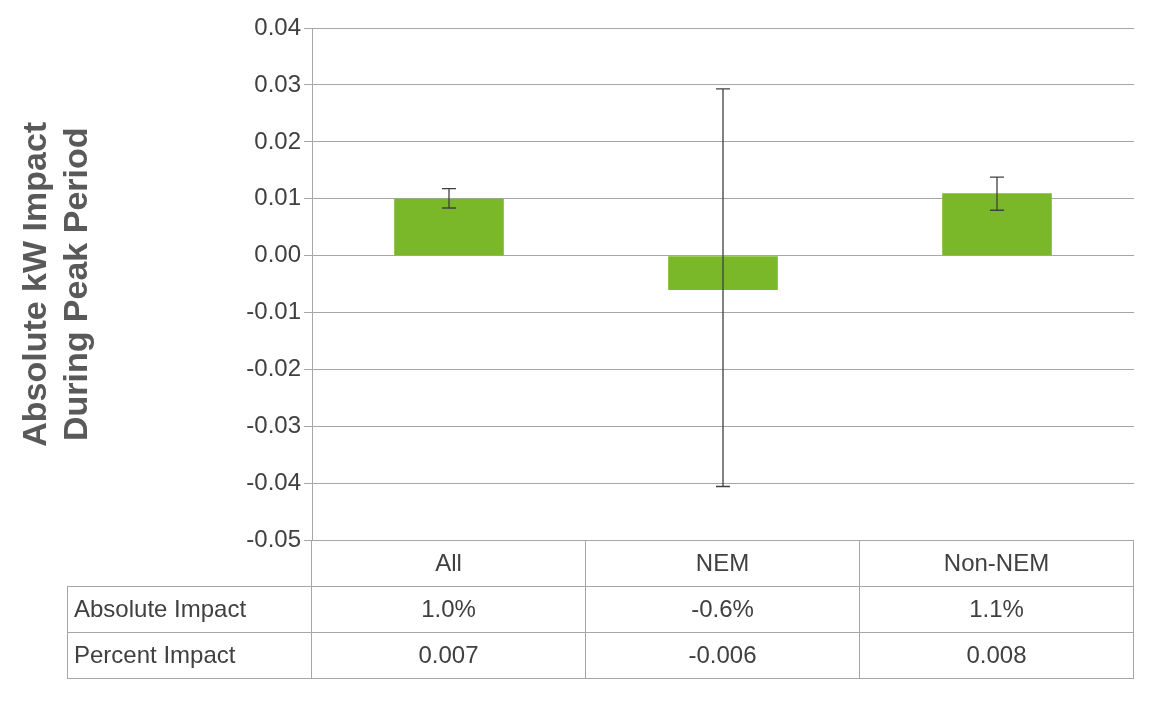 The width and height of the screenshot is (1152, 701). Describe the element at coordinates (448, 655) in the screenshot. I see `text: 0.007` at that location.